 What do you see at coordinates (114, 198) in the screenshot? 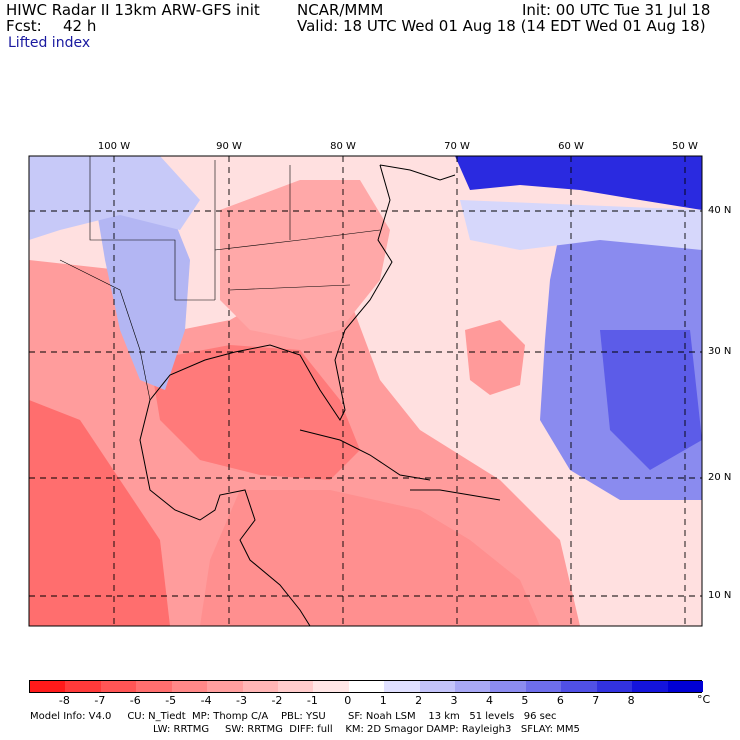
I see `stable-region-northwest` at bounding box center [114, 198].